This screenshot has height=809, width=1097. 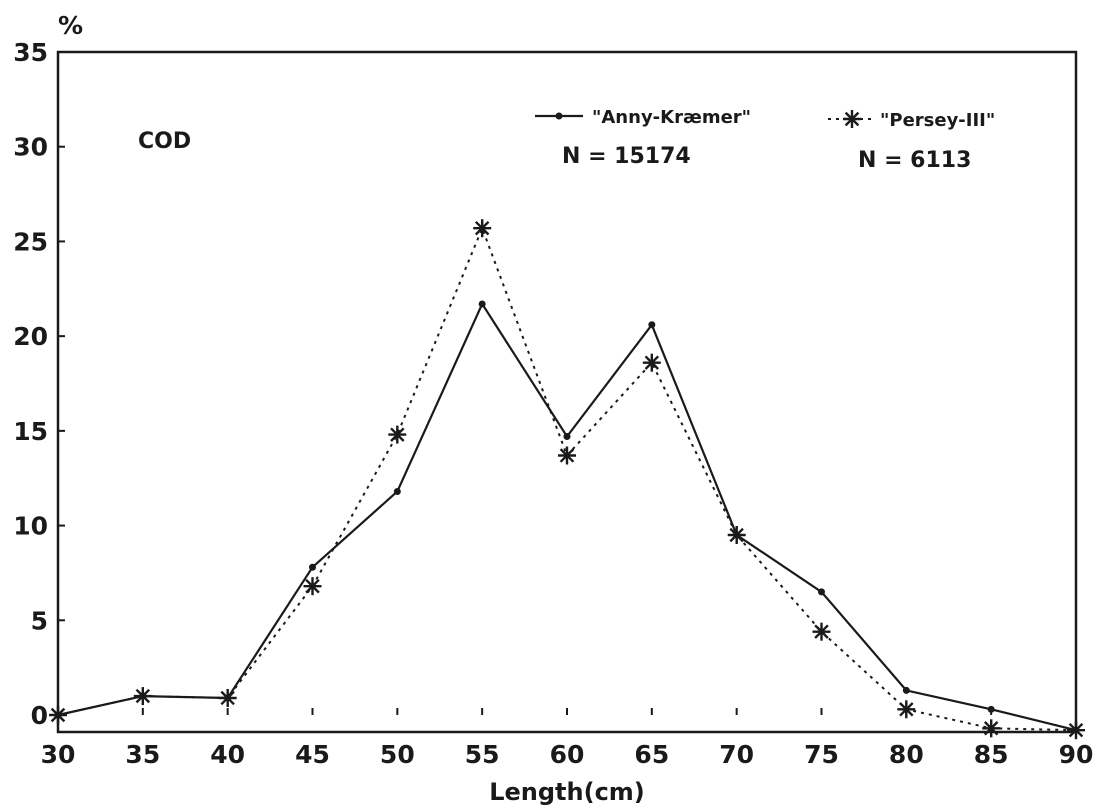 I want to click on x-tick-label: 85, so click(x=991, y=754).